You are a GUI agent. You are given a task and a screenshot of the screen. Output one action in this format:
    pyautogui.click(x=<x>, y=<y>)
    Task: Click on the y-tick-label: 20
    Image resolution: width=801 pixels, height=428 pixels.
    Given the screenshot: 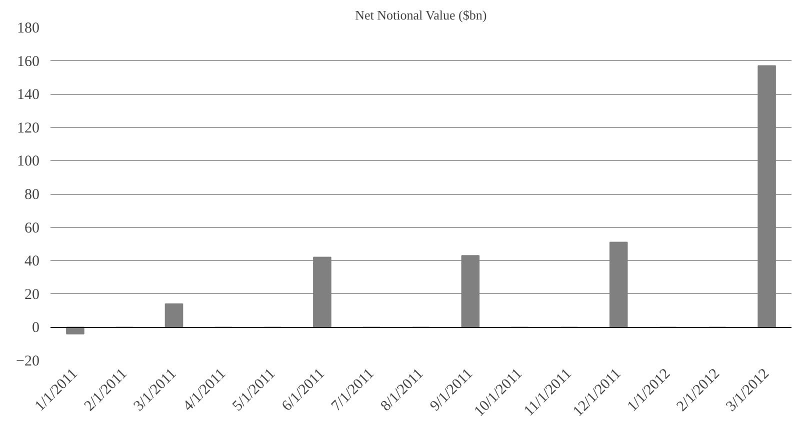 What is the action you would take?
    pyautogui.click(x=32, y=294)
    